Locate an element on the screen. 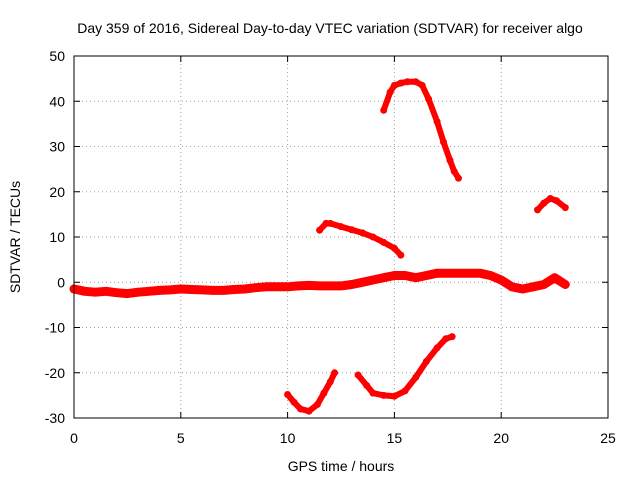 The height and width of the screenshot is (480, 640). y-tick-label: 10 is located at coordinates (57, 237).